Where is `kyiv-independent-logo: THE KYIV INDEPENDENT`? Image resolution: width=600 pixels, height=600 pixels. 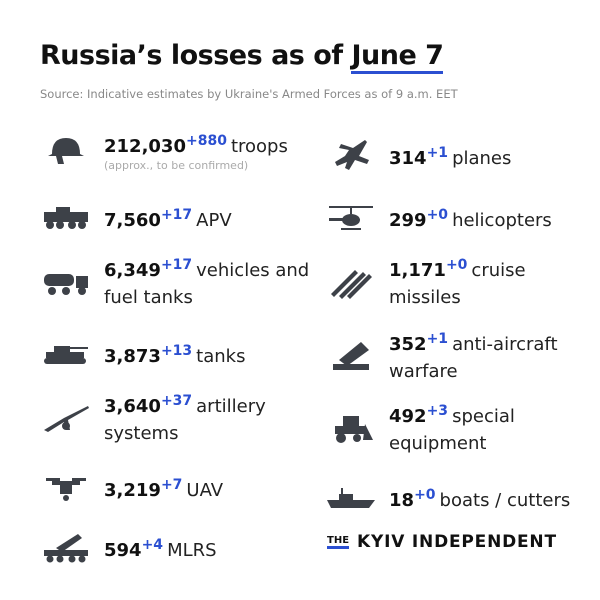
kyiv-independent-logo: THE KYIV INDEPENDENT is located at coordinates (442, 542).